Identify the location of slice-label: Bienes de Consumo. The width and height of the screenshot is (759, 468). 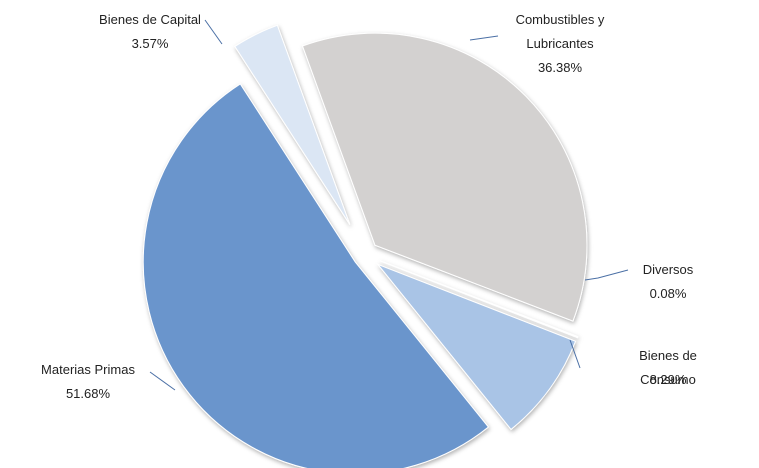
(668, 367).